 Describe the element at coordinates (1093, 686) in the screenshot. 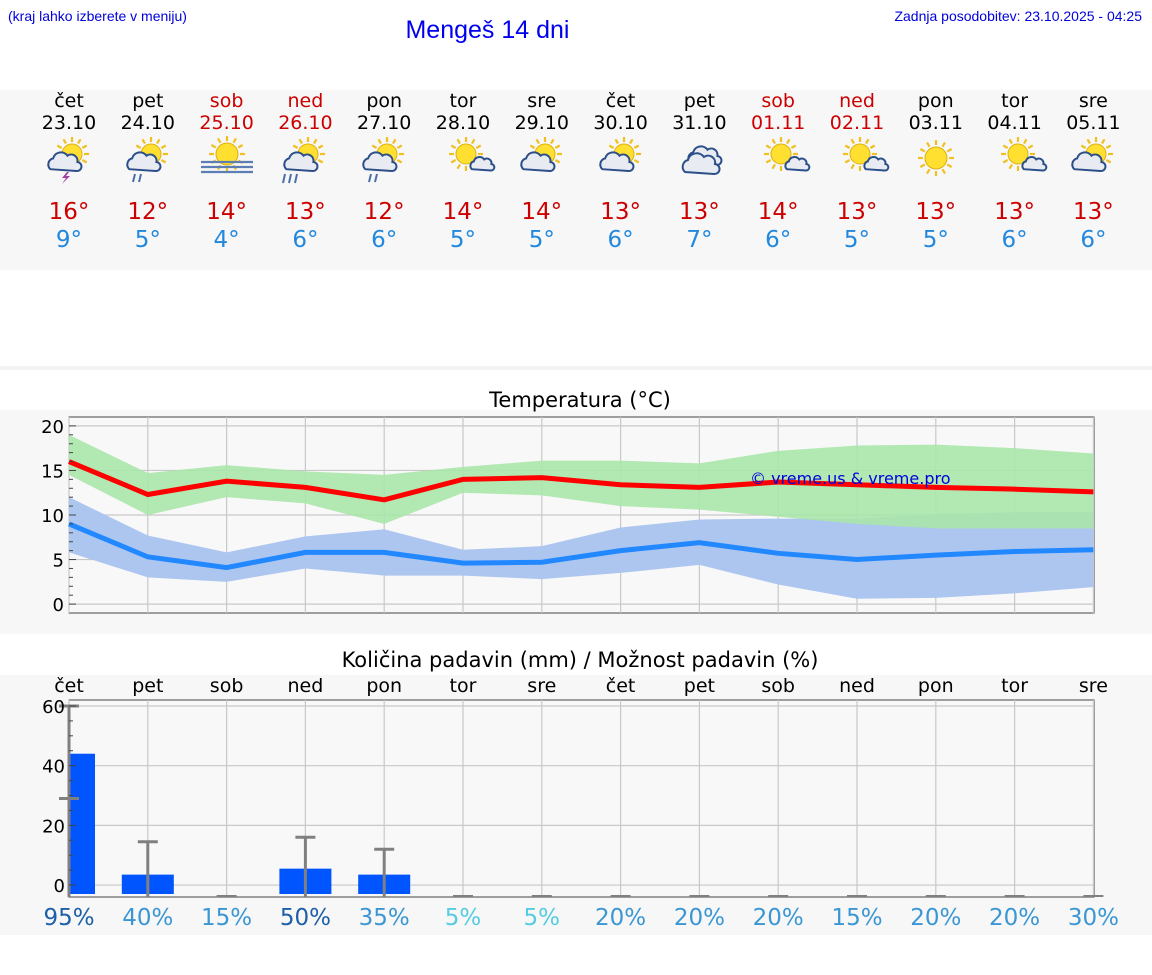

I see `x-tick-label: sre` at that location.